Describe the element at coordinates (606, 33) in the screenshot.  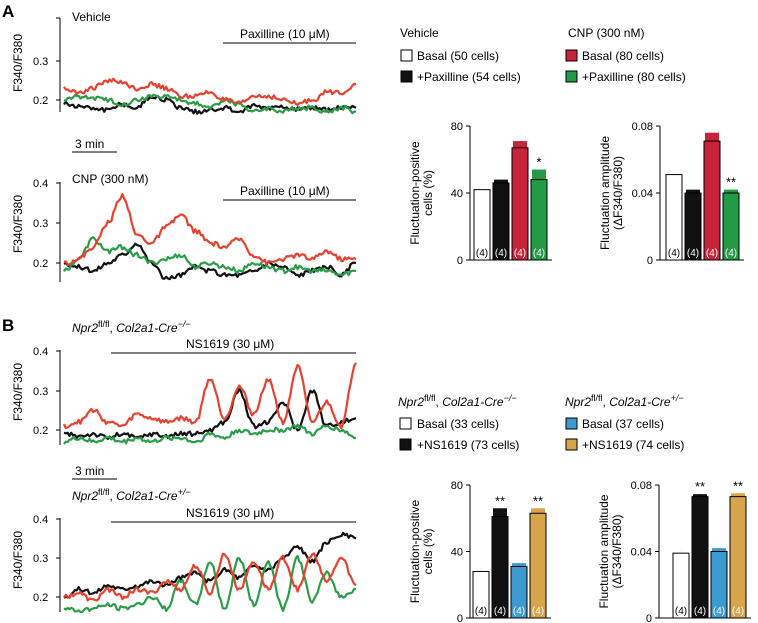
I see `legend-group-cnp: CNP (300 nM)` at that location.